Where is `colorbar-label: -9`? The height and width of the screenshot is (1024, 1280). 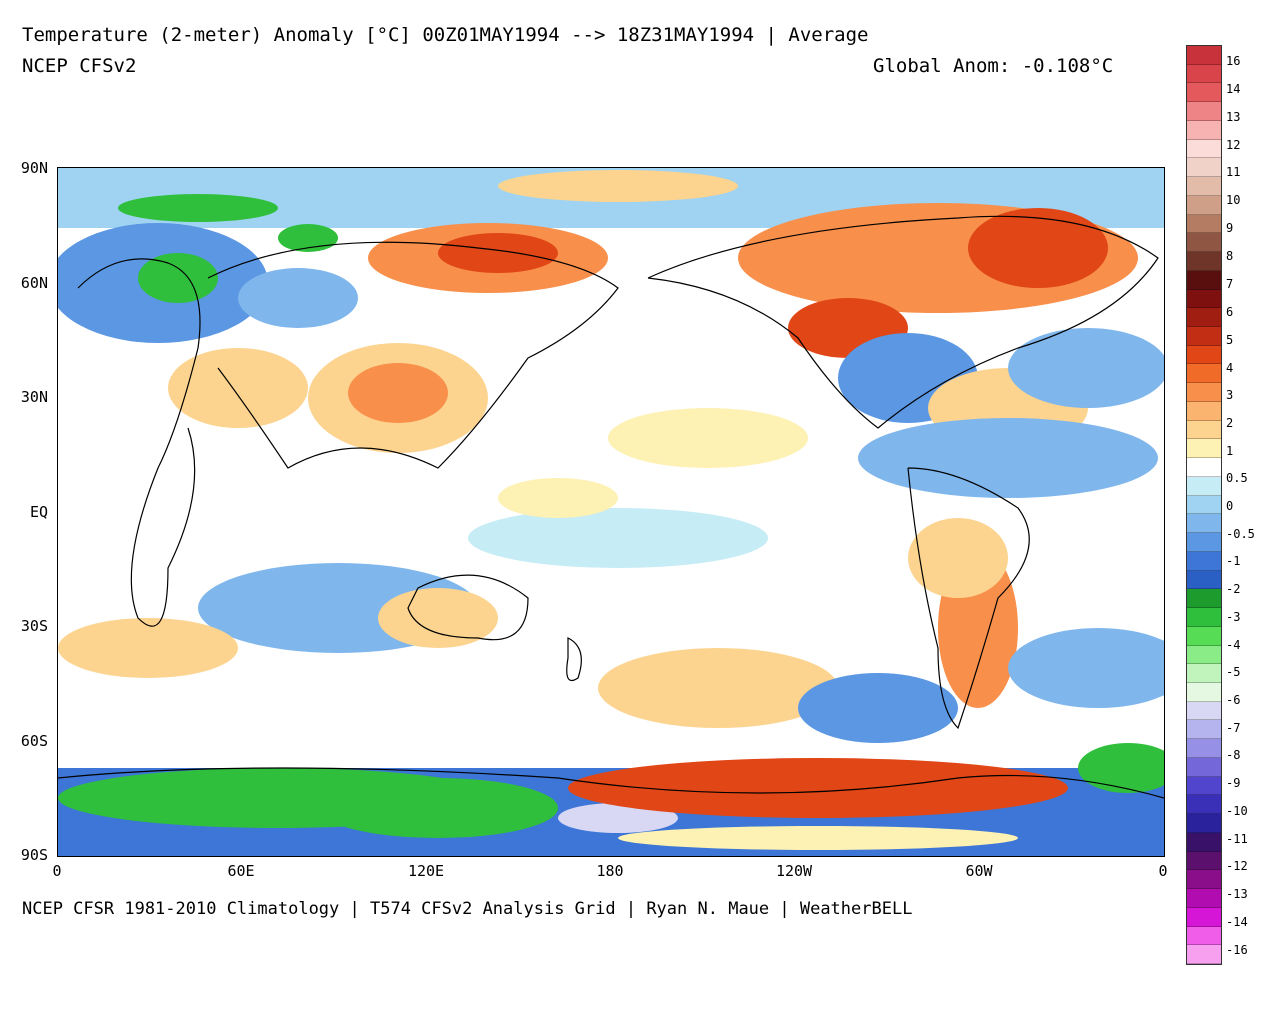 colorbar-label: -9 is located at coordinates (1233, 783).